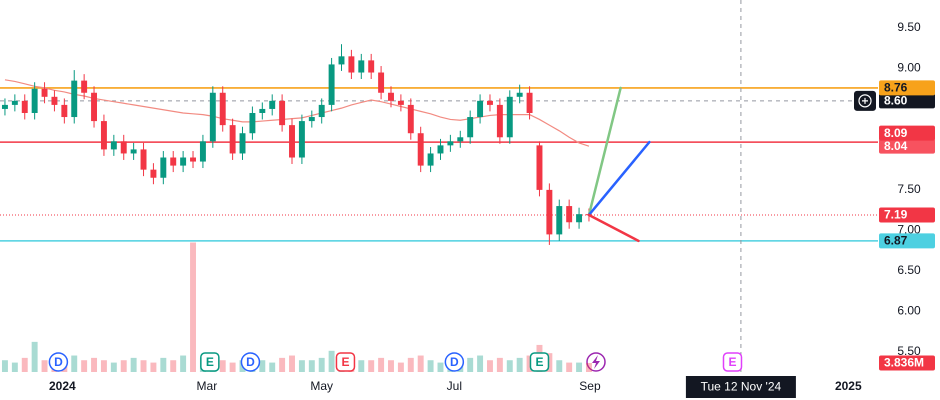 The image size is (940, 400). What do you see at coordinates (741, 387) in the screenshot?
I see `crosshair-date-label: Tue 12 Nov '24` at bounding box center [741, 387].